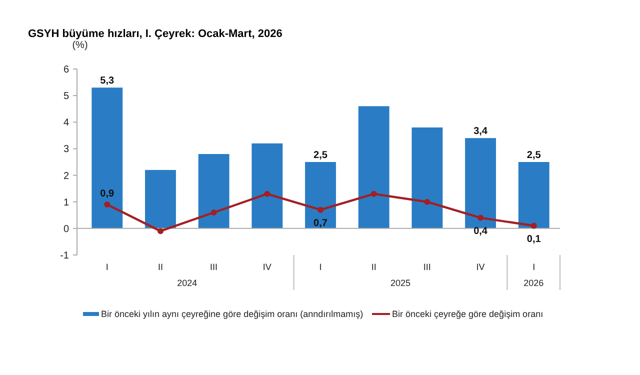 The image size is (640, 375). Describe the element at coordinates (481, 132) in the screenshot. I see `data-label: 3,4` at that location.